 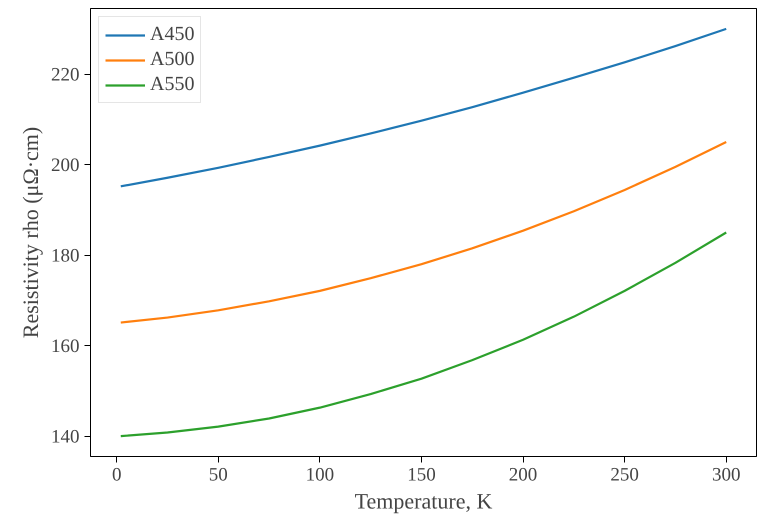 What do you see at coordinates (726, 475) in the screenshot?
I see `x-tick-label: 300` at bounding box center [726, 475].